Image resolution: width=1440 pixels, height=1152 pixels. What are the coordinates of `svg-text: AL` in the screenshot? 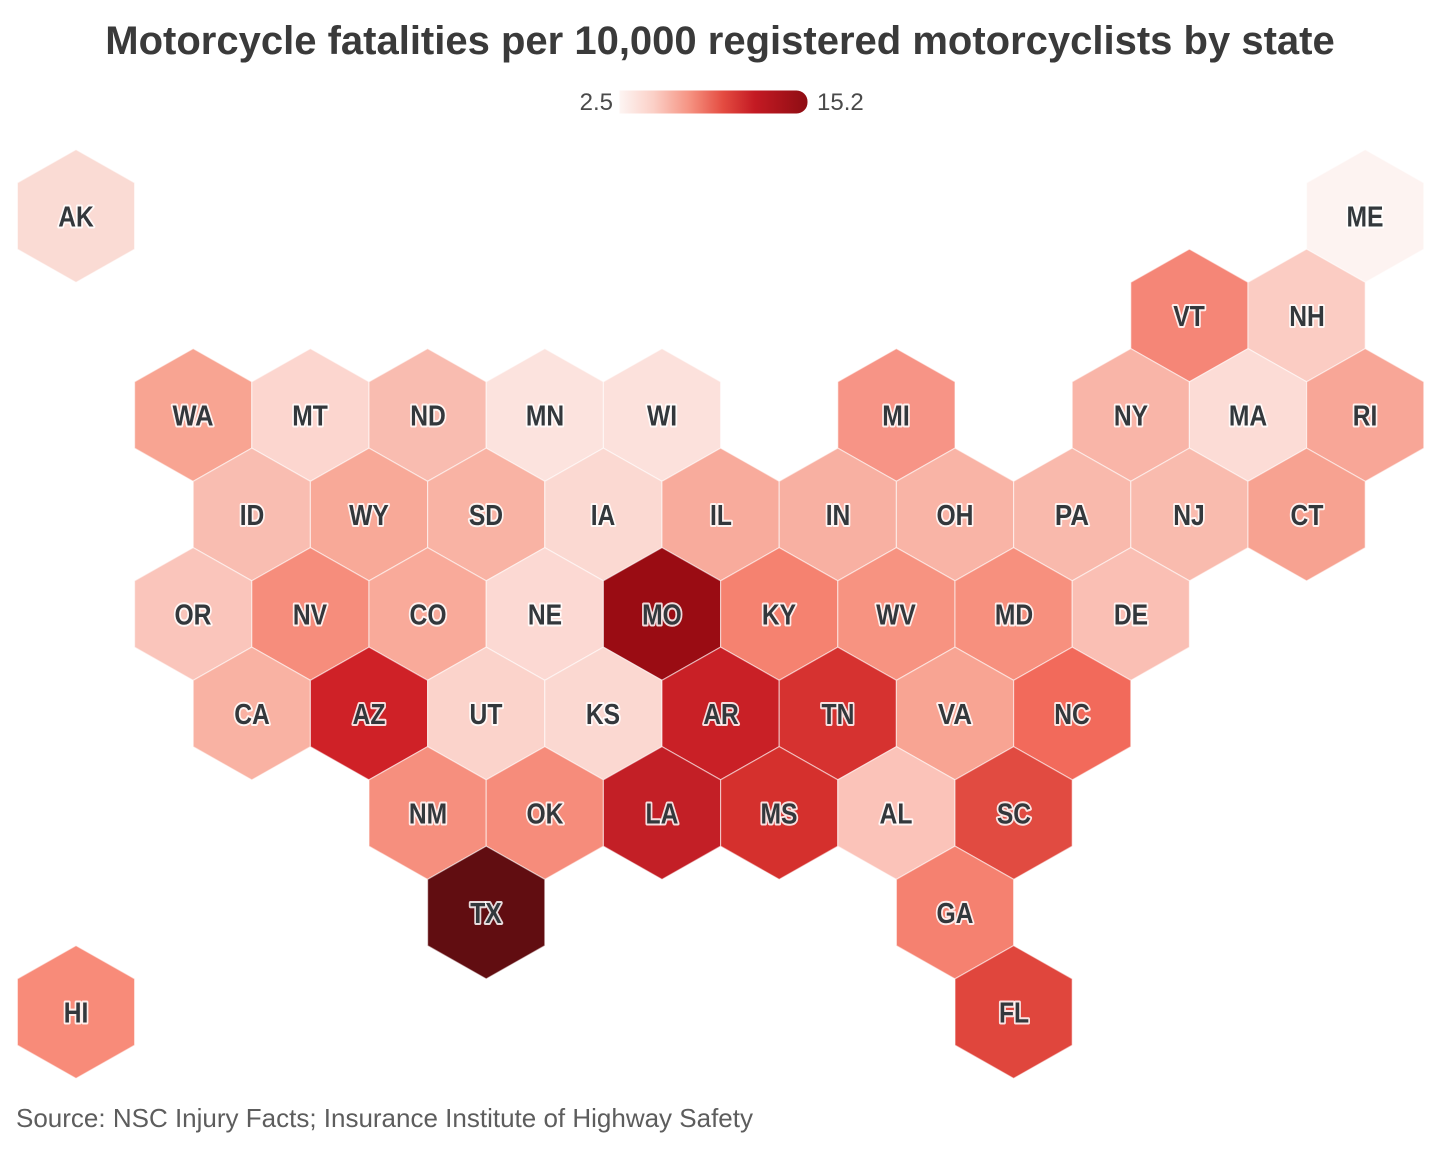 It's located at (896, 815).